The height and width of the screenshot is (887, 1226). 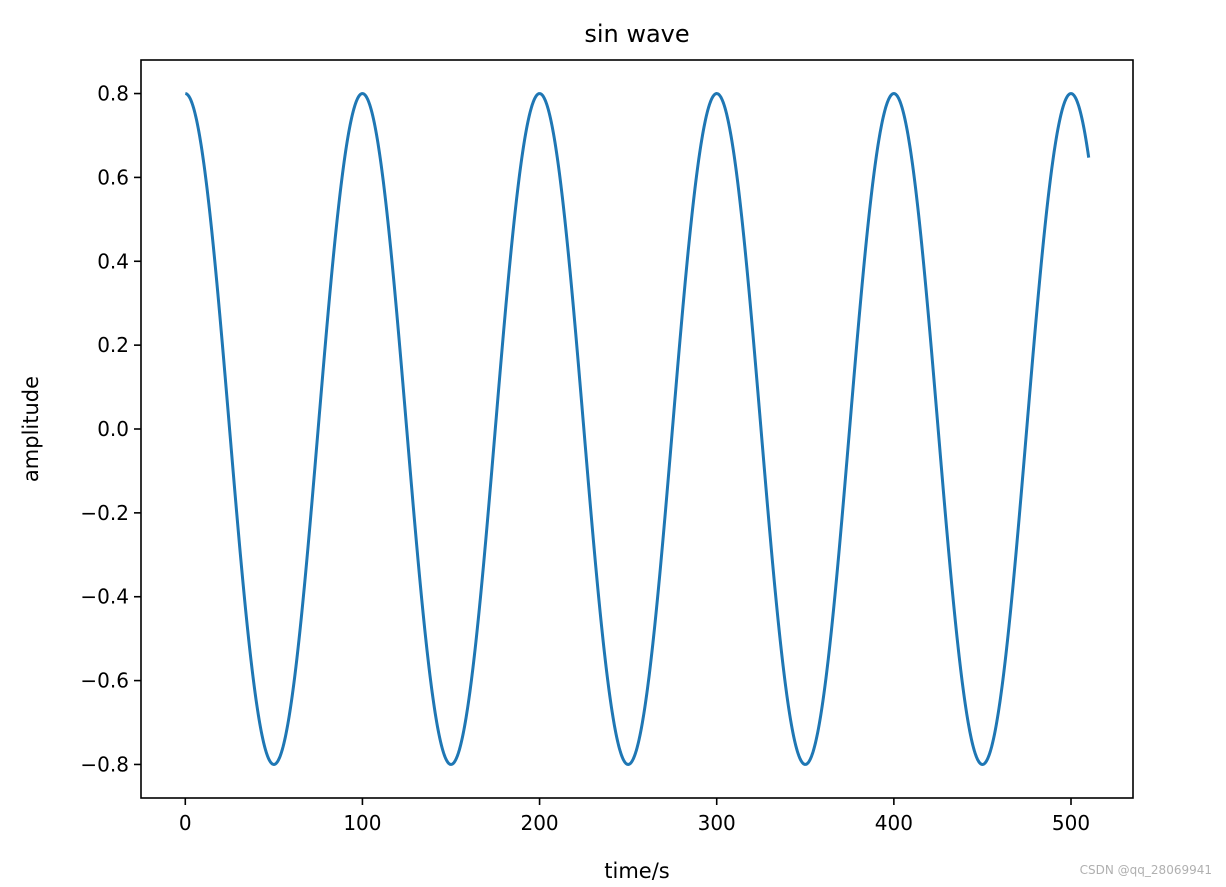 What do you see at coordinates (1071, 823) in the screenshot?
I see `x-tick-label: 500` at bounding box center [1071, 823].